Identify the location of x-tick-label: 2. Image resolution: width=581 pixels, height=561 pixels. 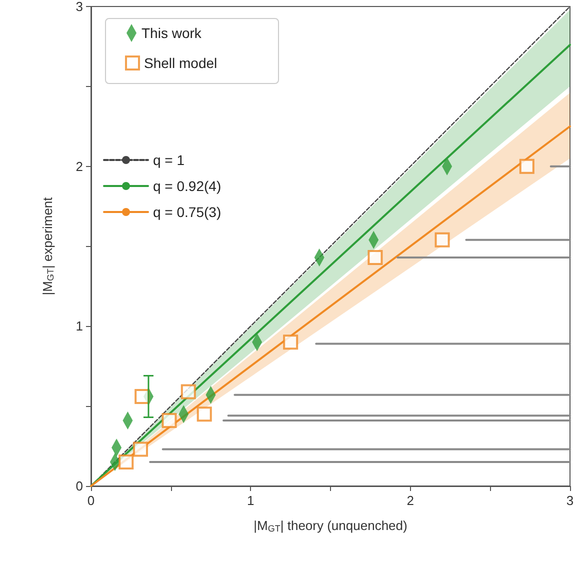
(410, 500).